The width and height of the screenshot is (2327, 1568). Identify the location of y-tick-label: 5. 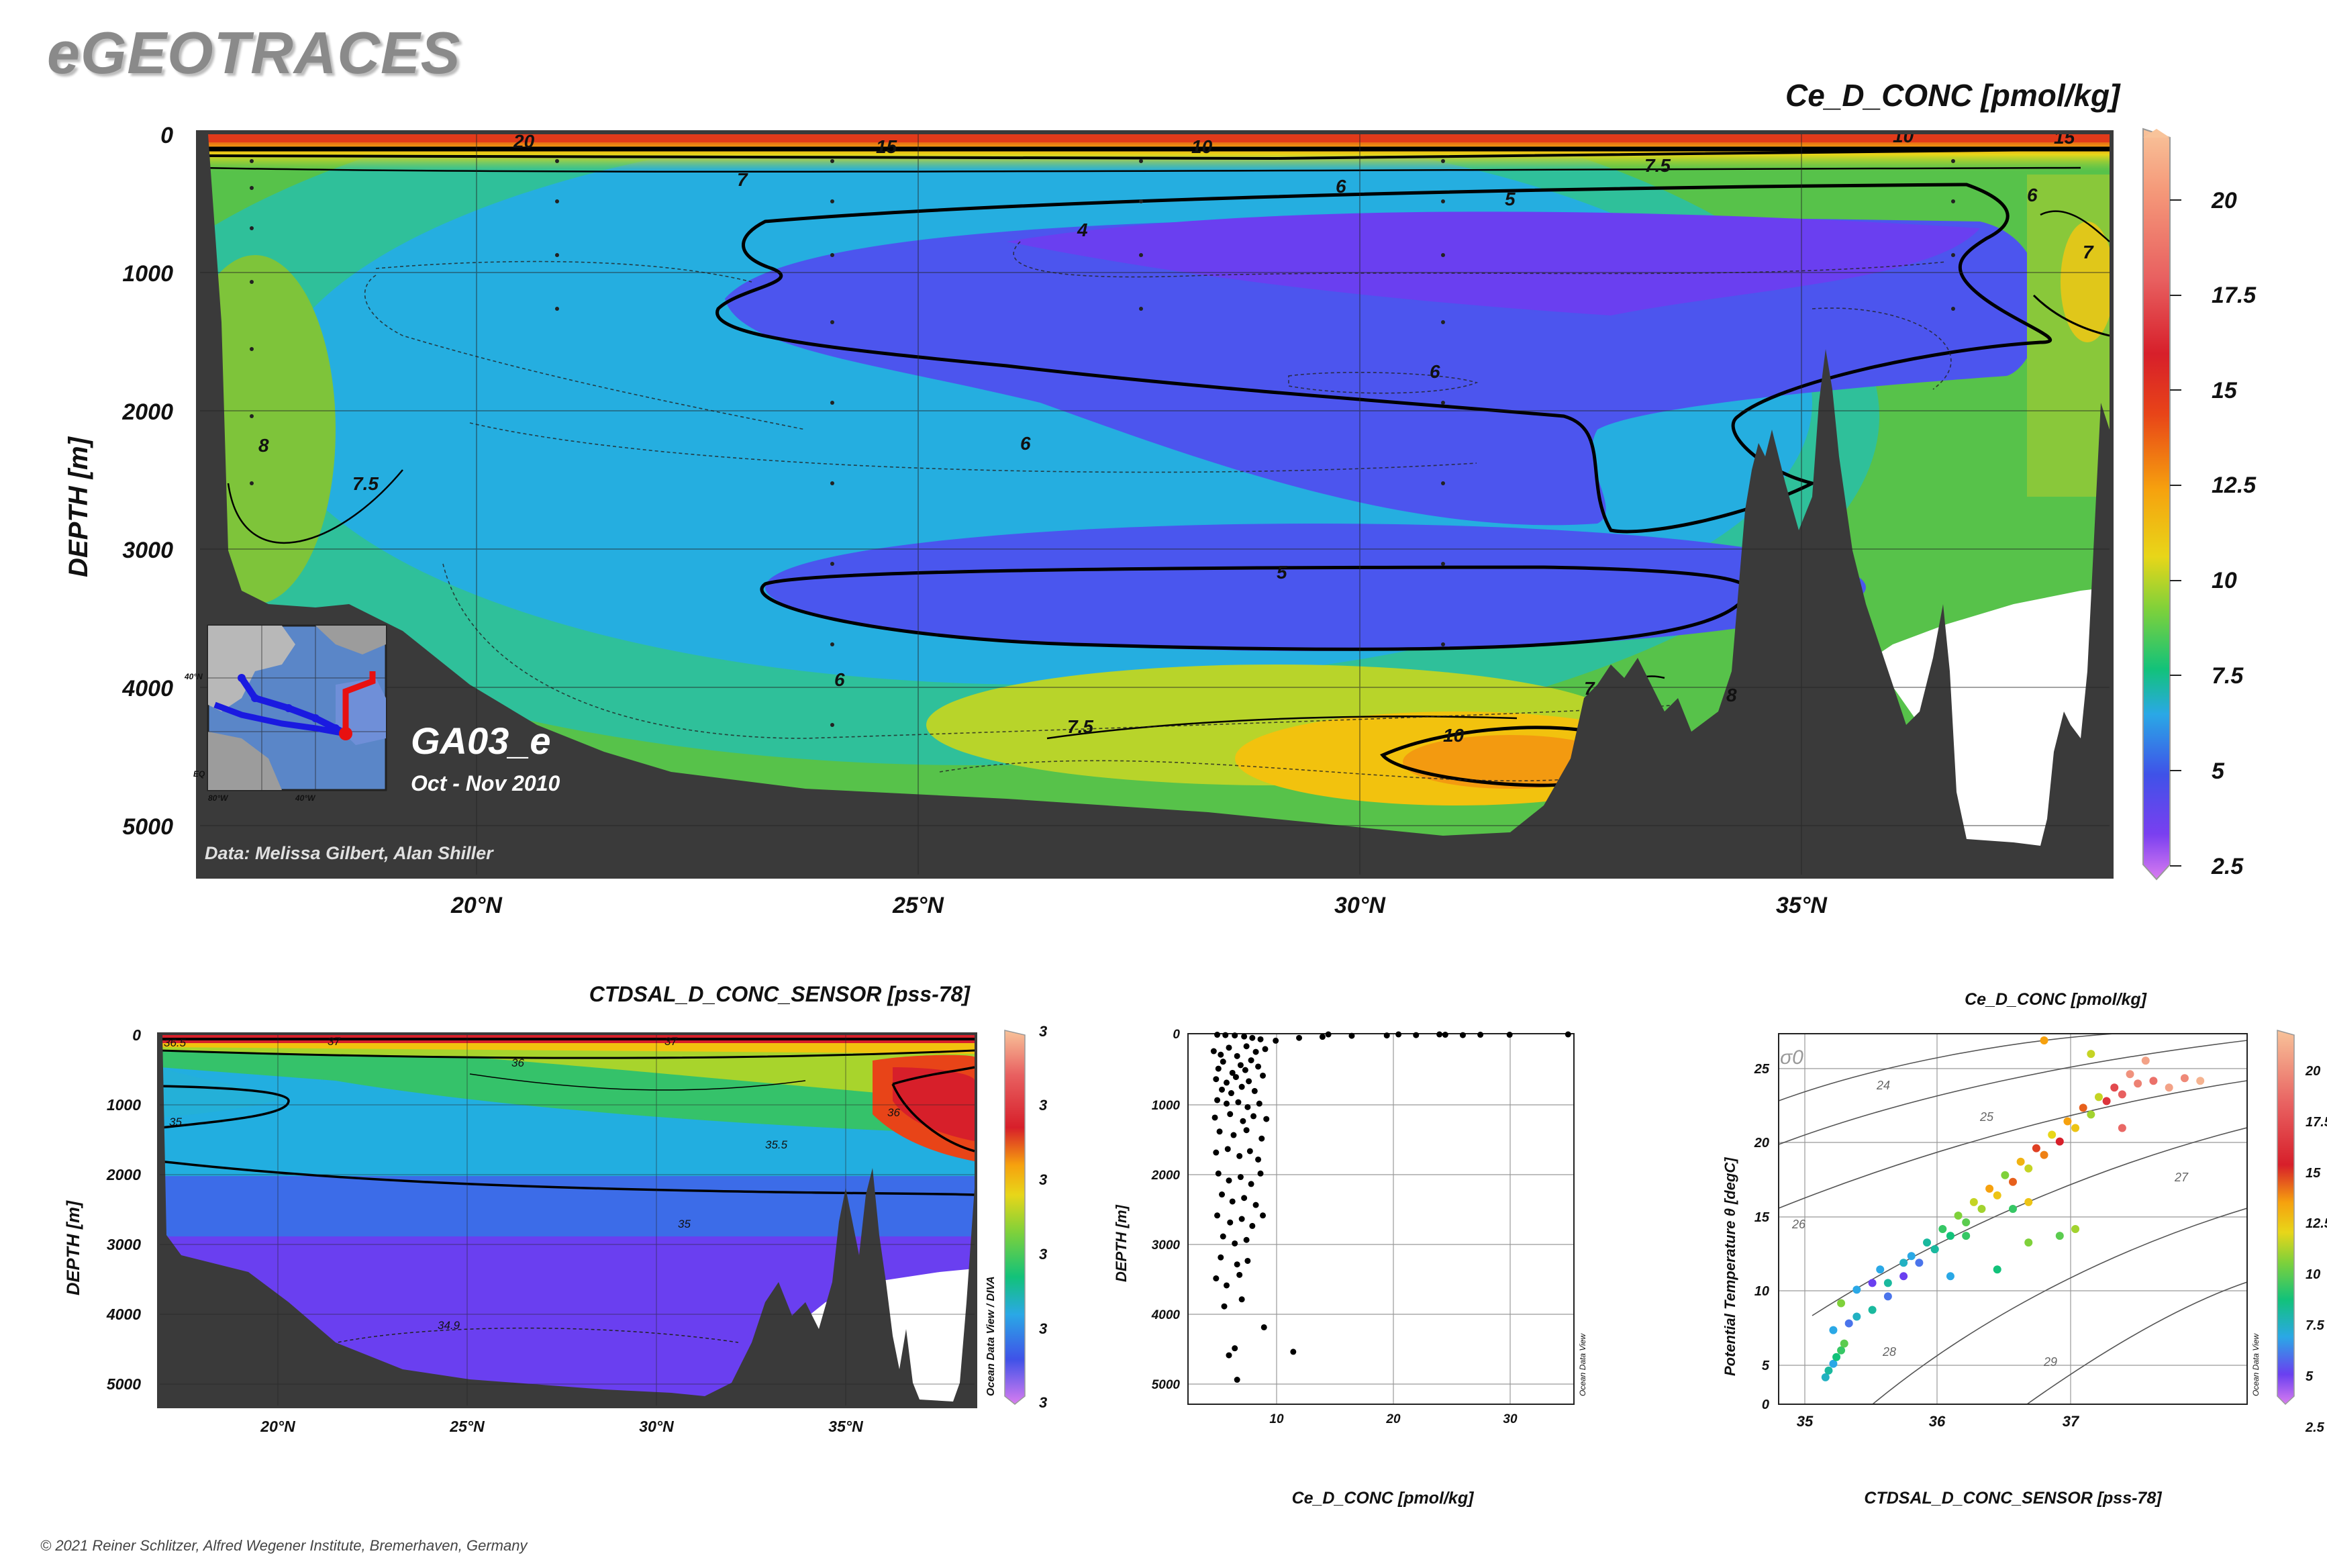
(1766, 1366).